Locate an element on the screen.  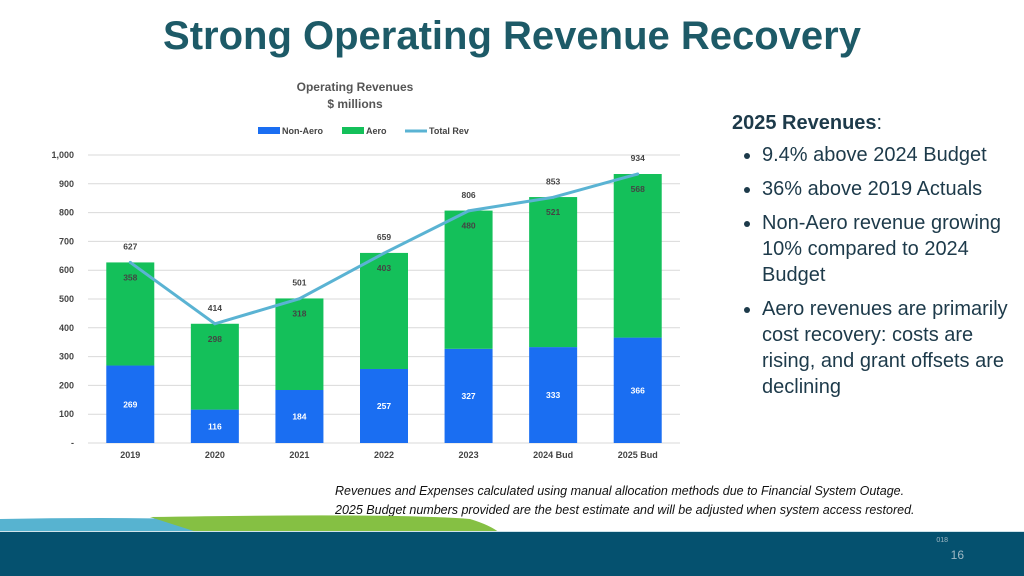
chart-title: Operating Revenues is located at coordinates (355, 87).